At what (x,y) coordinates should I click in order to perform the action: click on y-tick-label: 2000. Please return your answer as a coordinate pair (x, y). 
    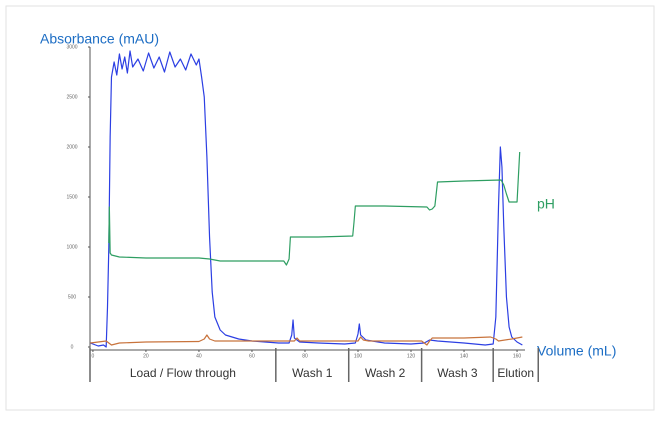
    Looking at the image, I should click on (71, 147).